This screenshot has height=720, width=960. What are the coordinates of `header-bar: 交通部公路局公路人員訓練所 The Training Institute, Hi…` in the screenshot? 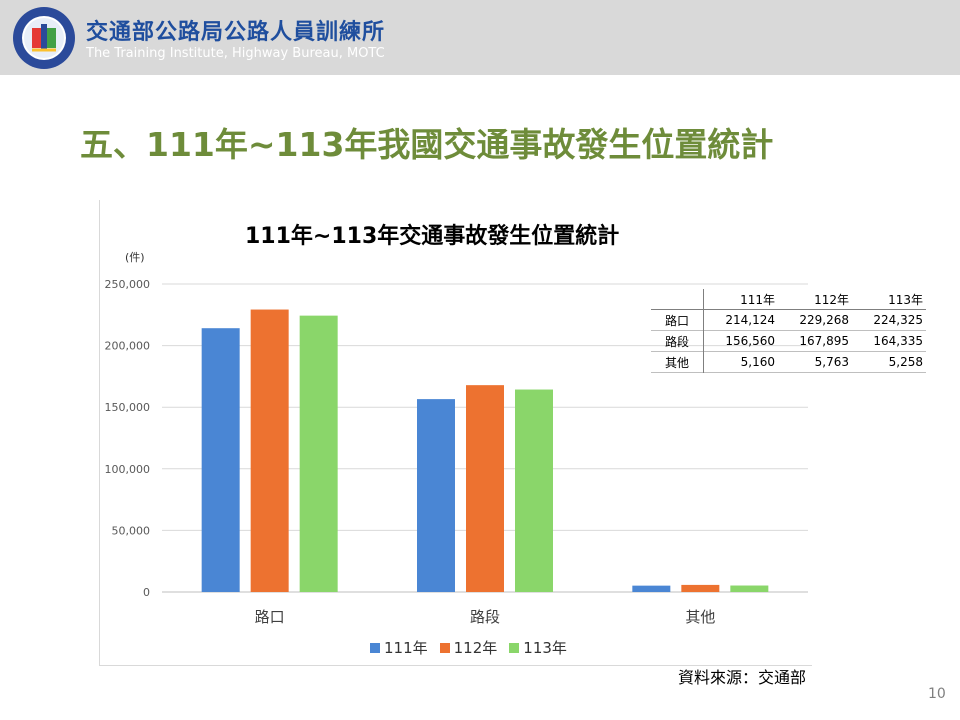 It's located at (480, 37).